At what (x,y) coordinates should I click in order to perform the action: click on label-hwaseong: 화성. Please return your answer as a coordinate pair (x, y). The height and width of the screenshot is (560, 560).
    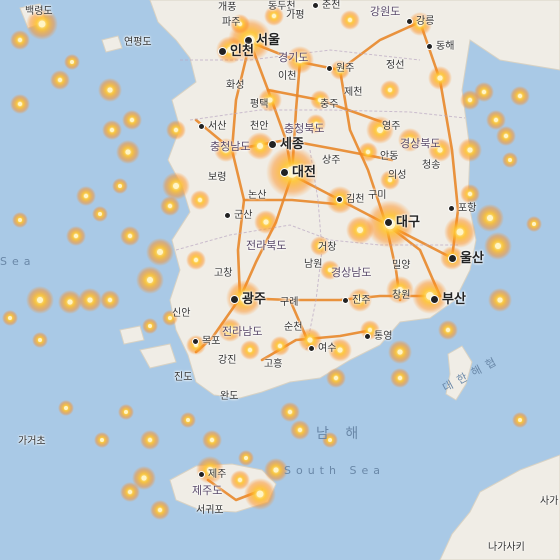
    Looking at the image, I should click on (235, 85).